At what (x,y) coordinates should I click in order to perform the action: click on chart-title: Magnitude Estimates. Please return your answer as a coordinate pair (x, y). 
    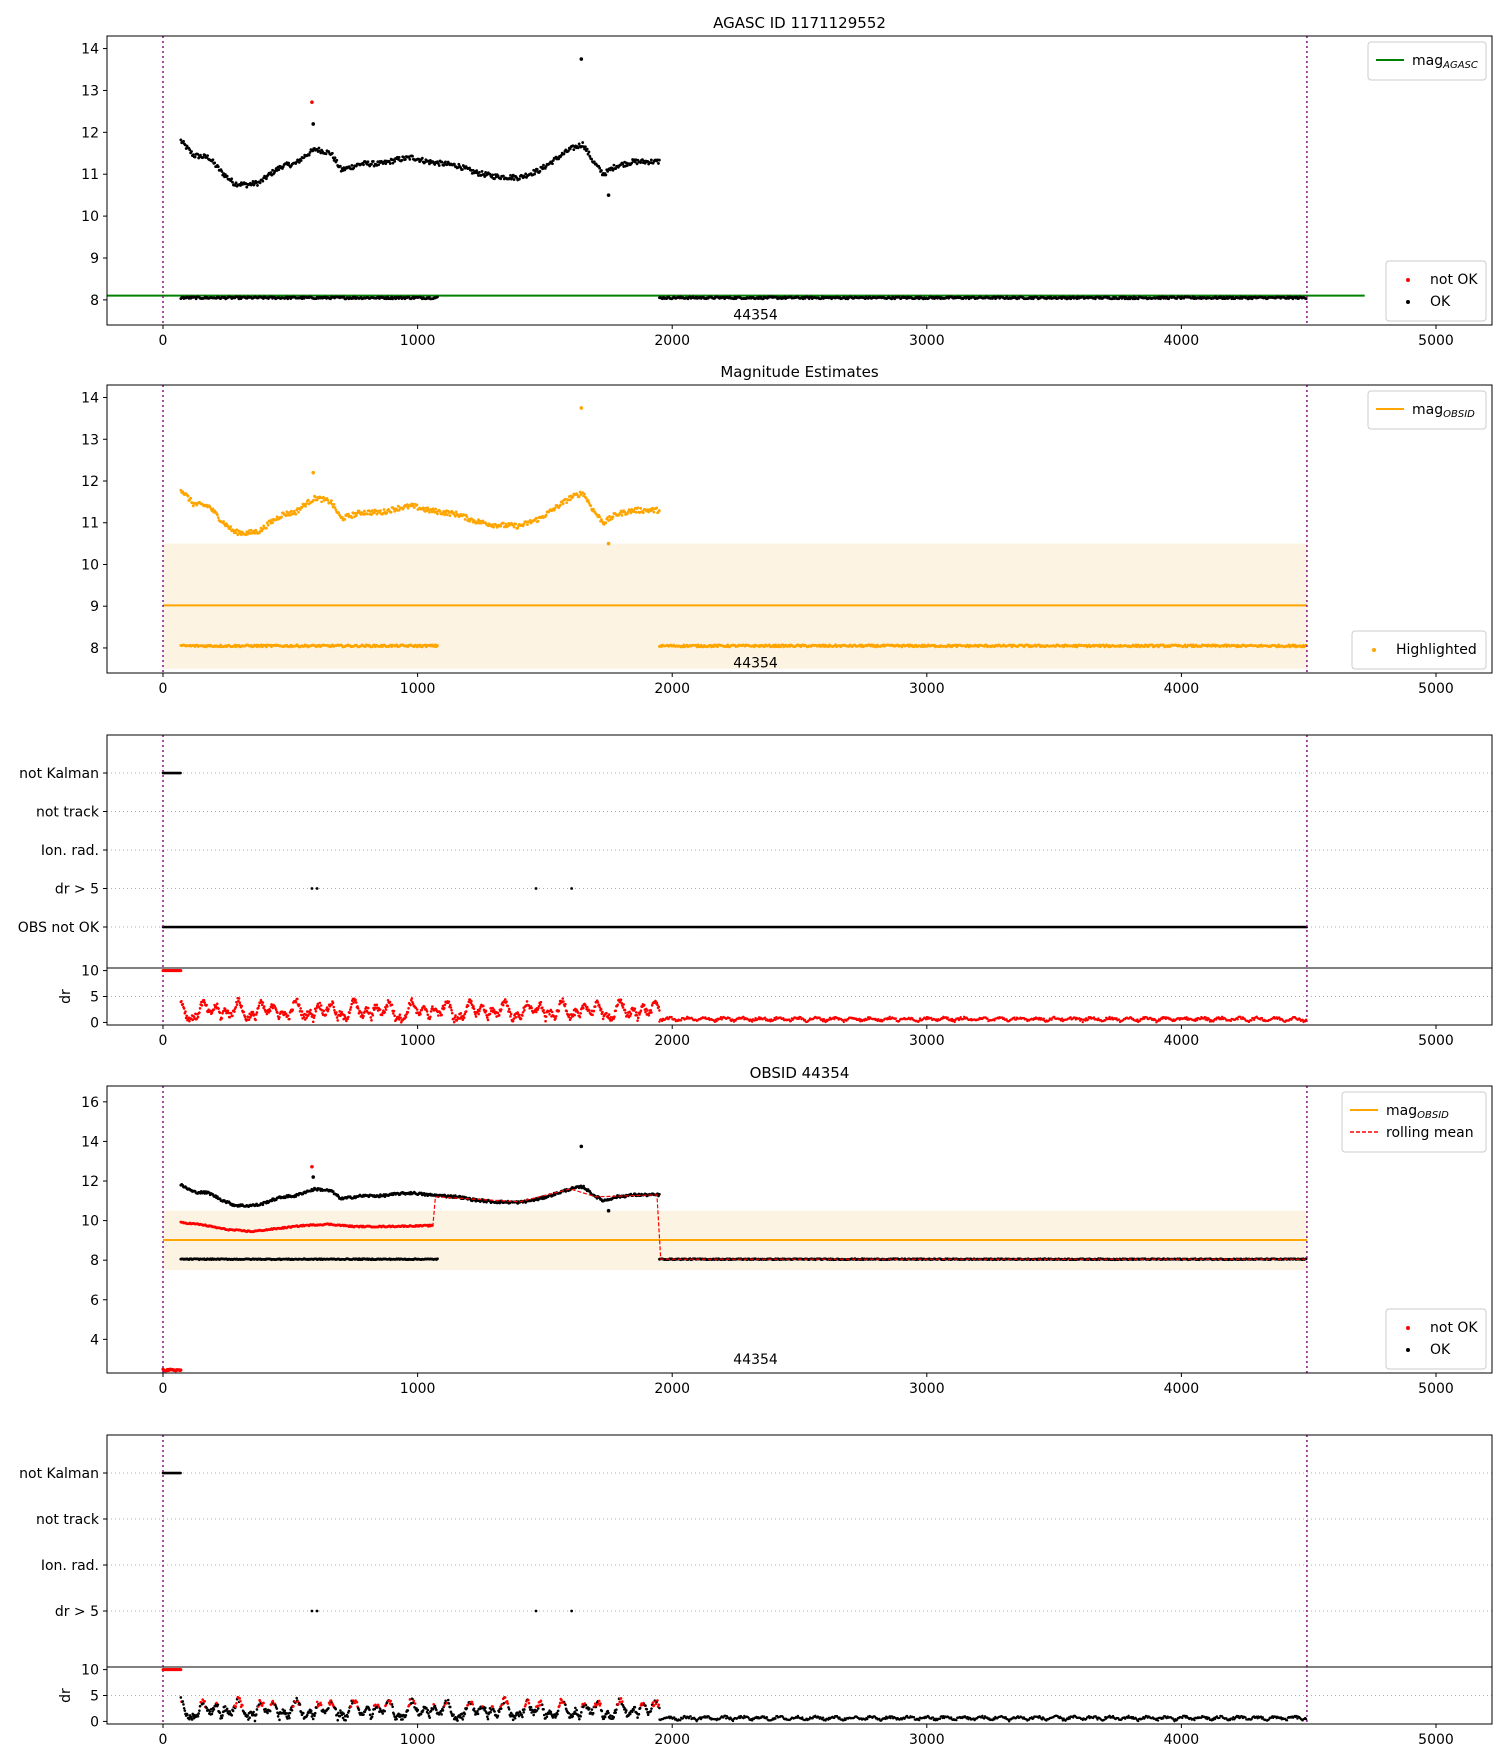
    Looking at the image, I should click on (799, 372).